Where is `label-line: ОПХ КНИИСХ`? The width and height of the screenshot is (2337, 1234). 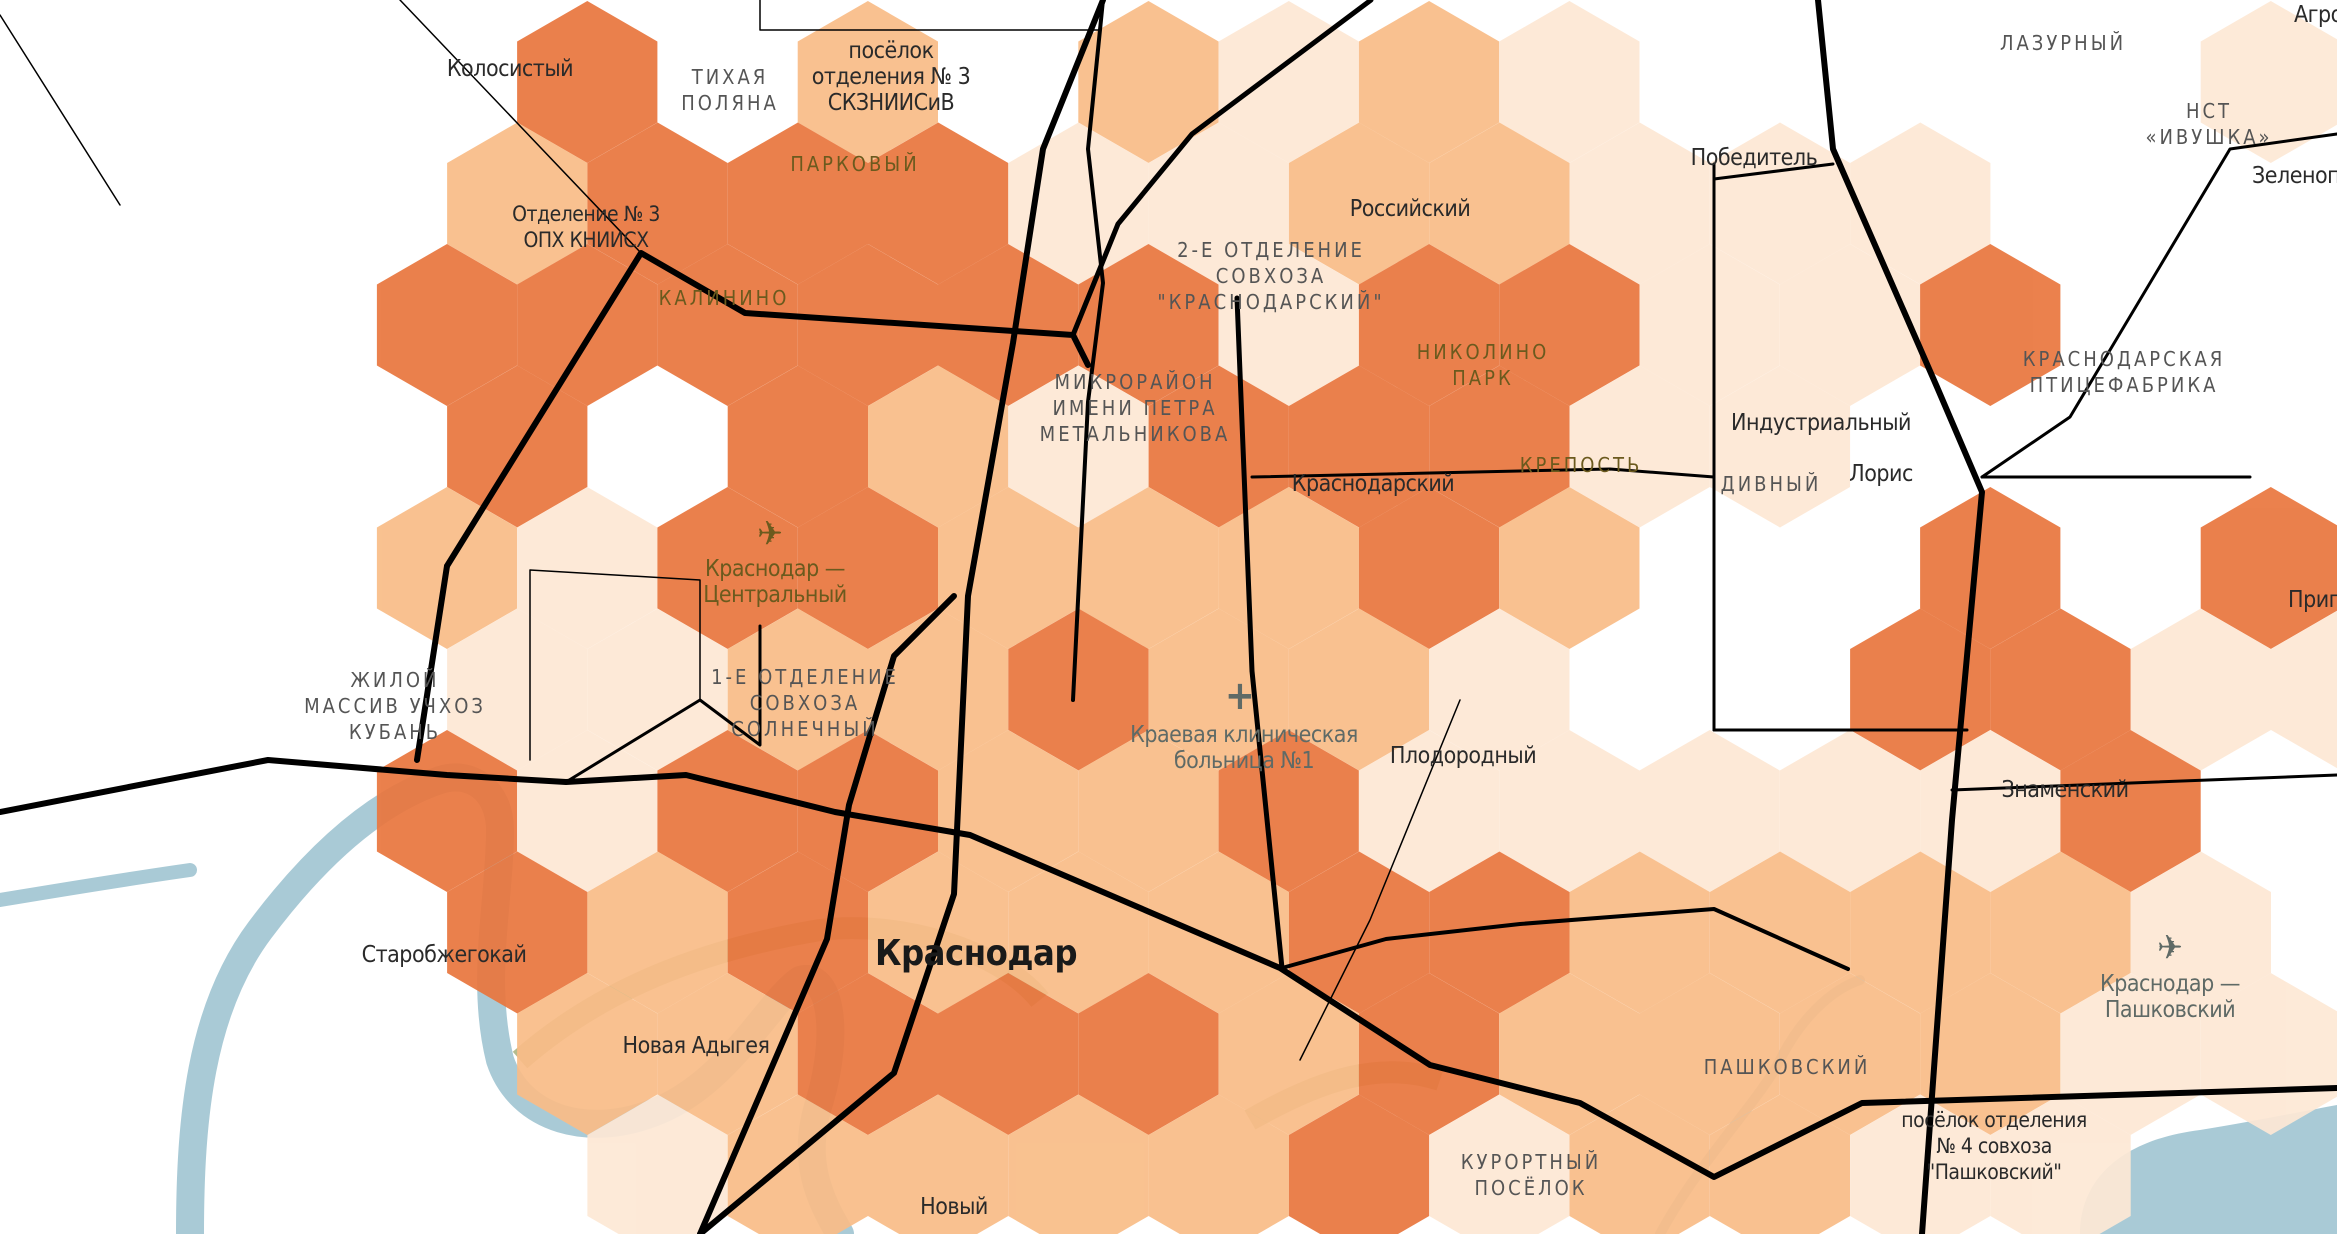
label-line: ОПХ КНИИСХ is located at coordinates (586, 240).